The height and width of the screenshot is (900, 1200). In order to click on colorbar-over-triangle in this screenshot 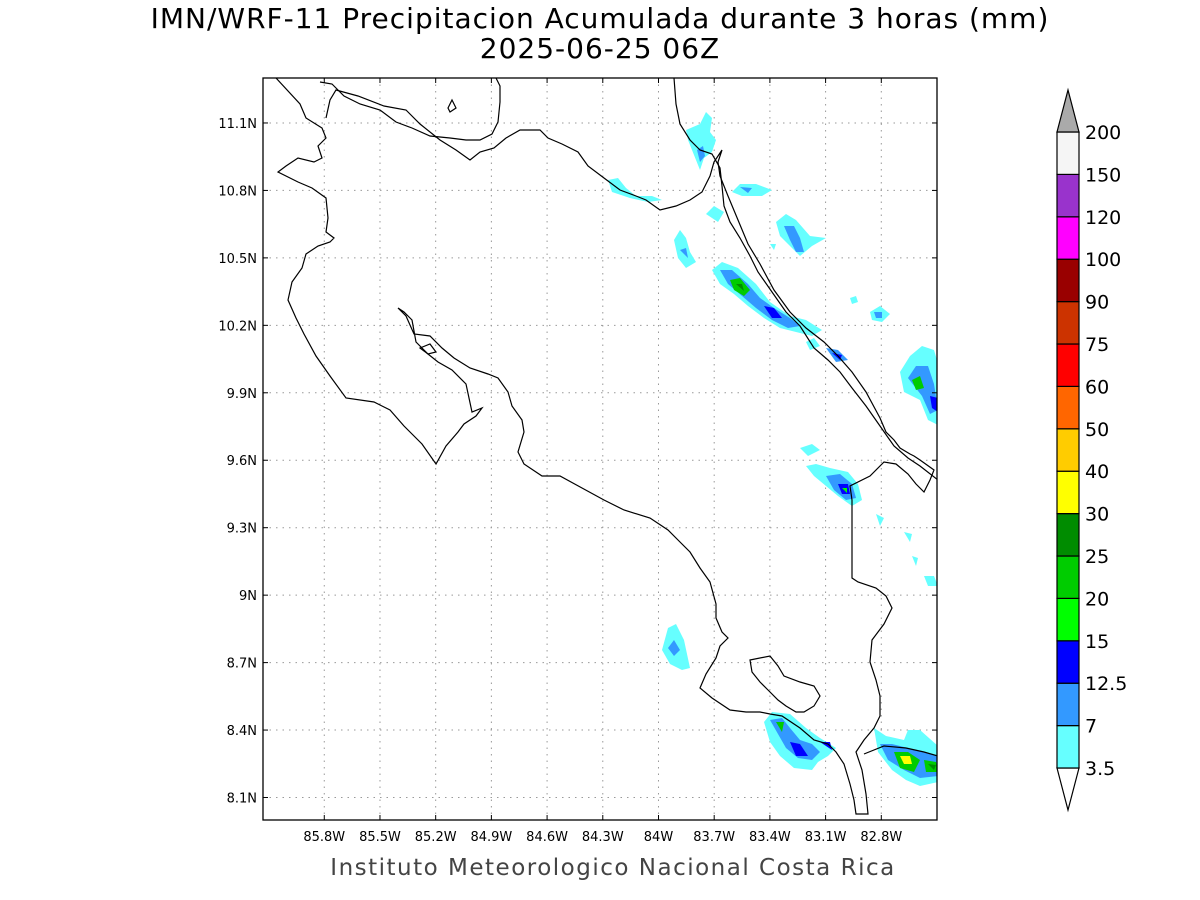, I will do `click(1068, 110)`.